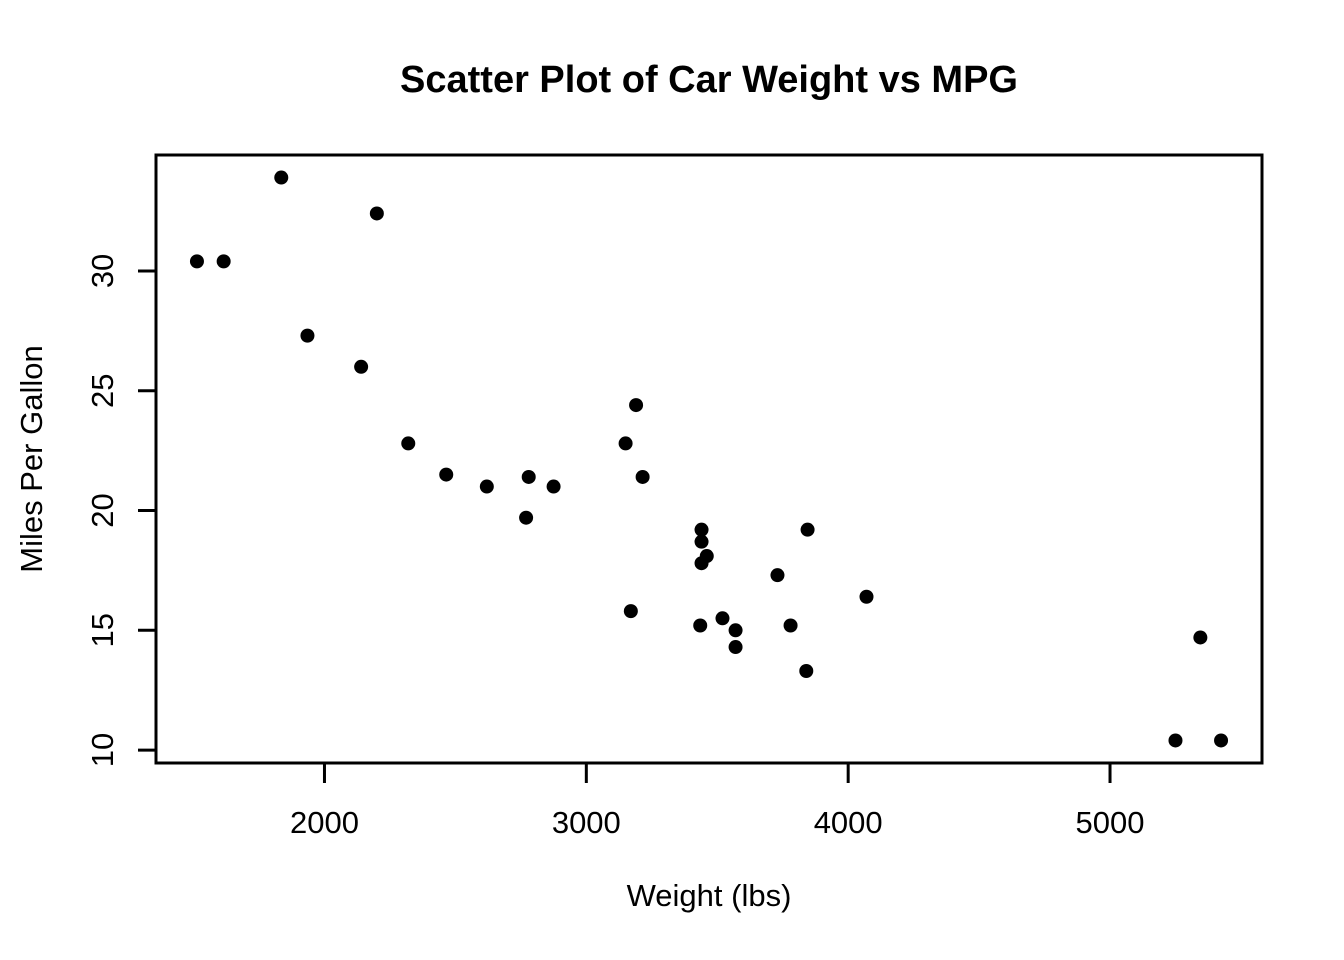 Image resolution: width=1344 pixels, height=960 pixels. Describe the element at coordinates (102, 750) in the screenshot. I see `y-tick-label: 10` at that location.